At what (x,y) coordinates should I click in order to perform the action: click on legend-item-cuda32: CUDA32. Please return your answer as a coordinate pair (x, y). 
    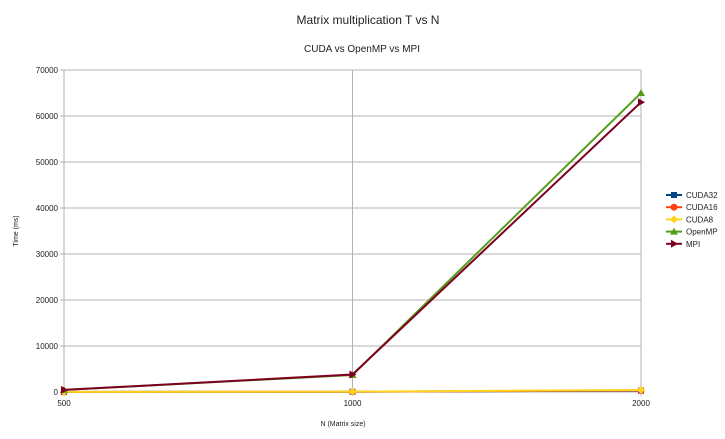
    Looking at the image, I should click on (692, 195).